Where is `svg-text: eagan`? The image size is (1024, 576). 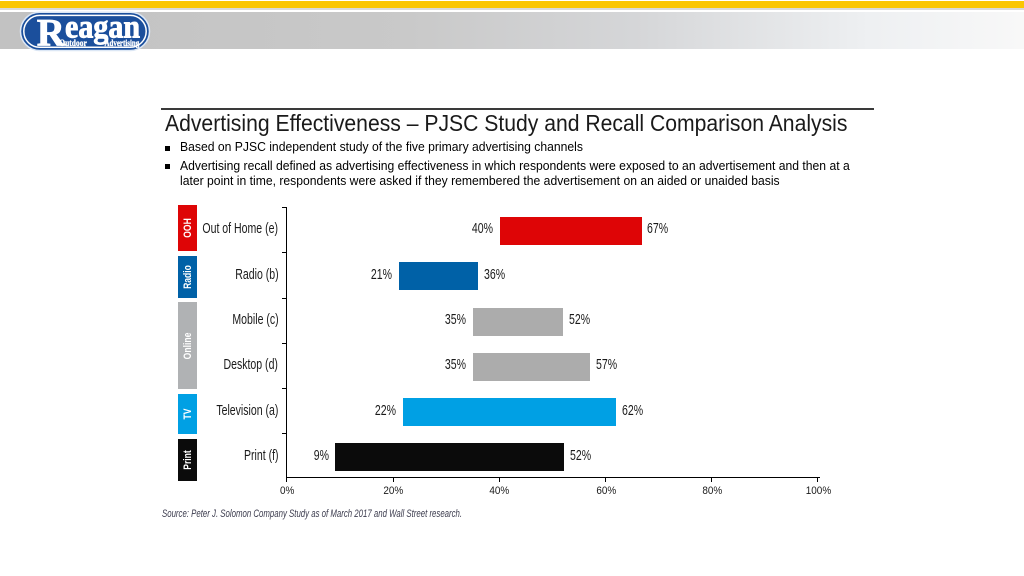
svg-text: eagan is located at coordinates (102, 28).